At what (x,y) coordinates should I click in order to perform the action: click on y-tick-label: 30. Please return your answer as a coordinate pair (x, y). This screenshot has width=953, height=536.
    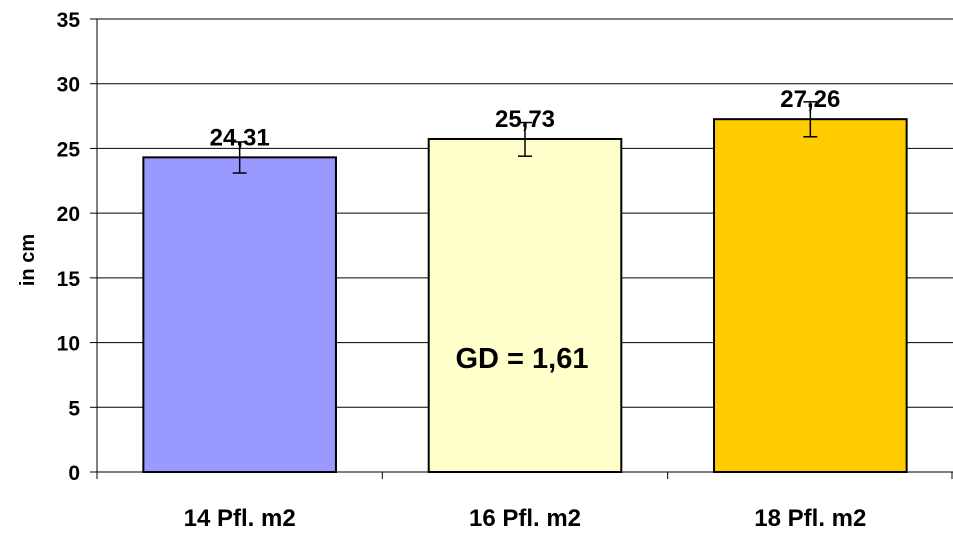
    Looking at the image, I should click on (68, 85).